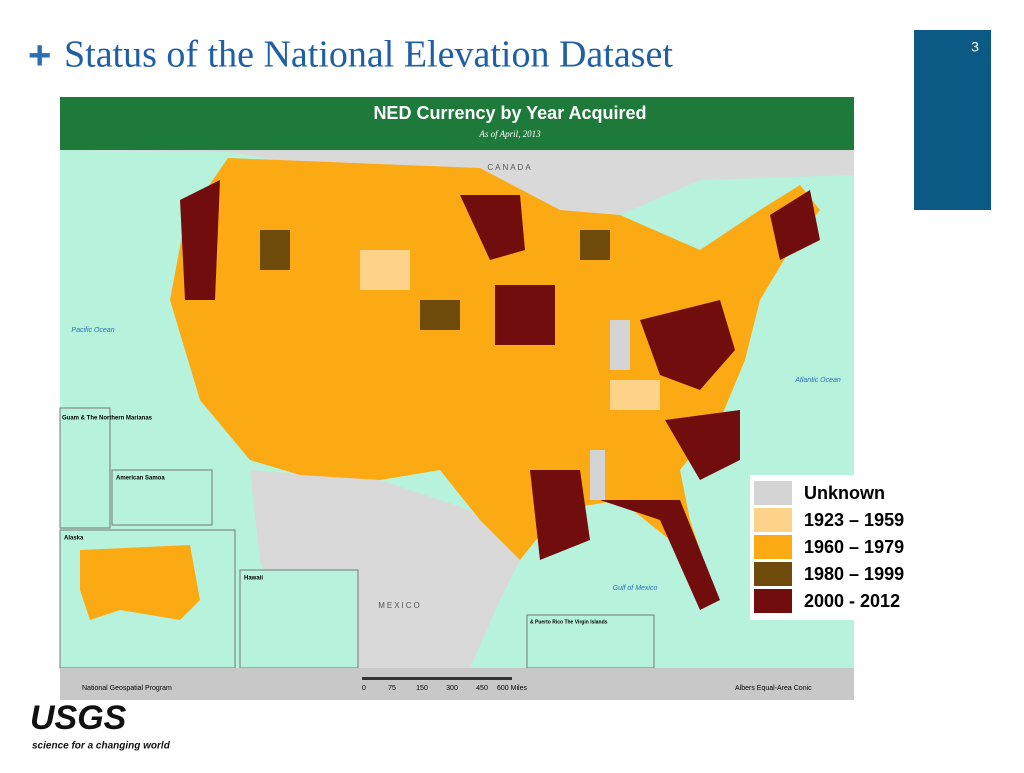 Image resolution: width=1024 pixels, height=773 pixels. What do you see at coordinates (844, 493) in the screenshot?
I see `legend-label: Unknown` at bounding box center [844, 493].